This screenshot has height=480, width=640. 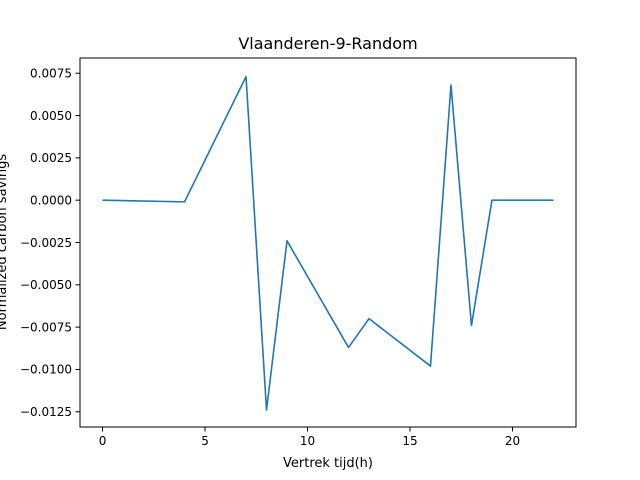 I want to click on y-tick-label: 0.0075, so click(x=51, y=74).